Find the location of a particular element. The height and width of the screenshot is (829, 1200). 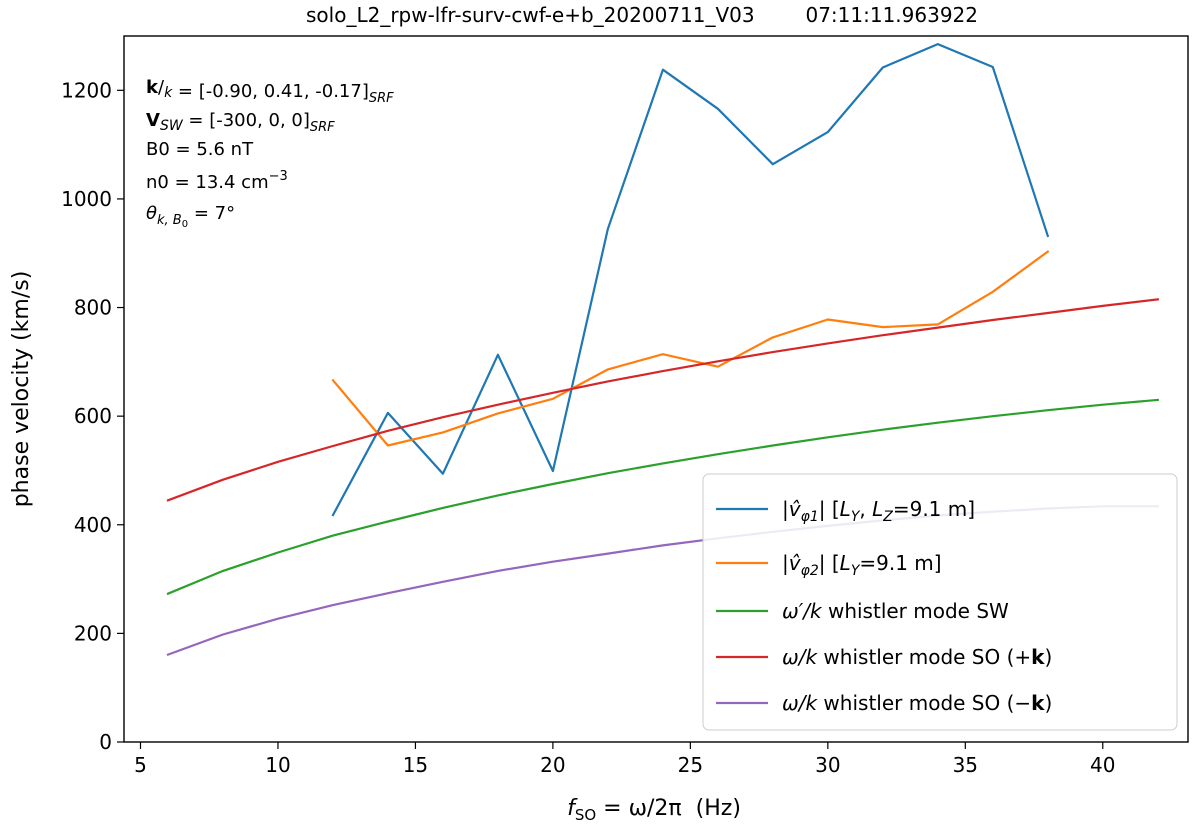

annotation-rest: = [-300, 0, 0] is located at coordinates (246, 120).